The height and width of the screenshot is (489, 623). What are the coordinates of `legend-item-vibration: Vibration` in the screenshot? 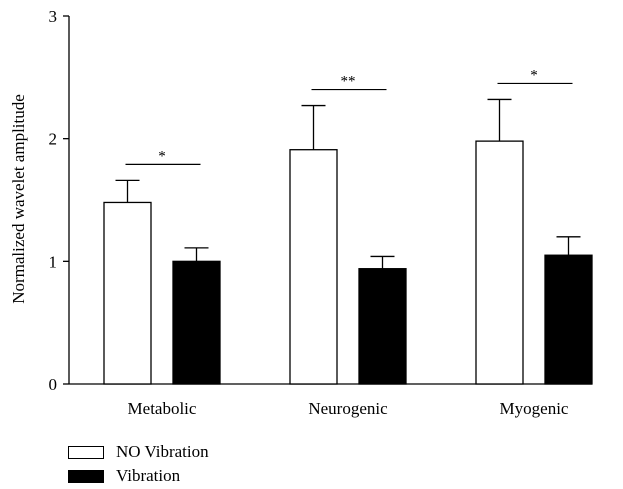 It's located at (138, 476).